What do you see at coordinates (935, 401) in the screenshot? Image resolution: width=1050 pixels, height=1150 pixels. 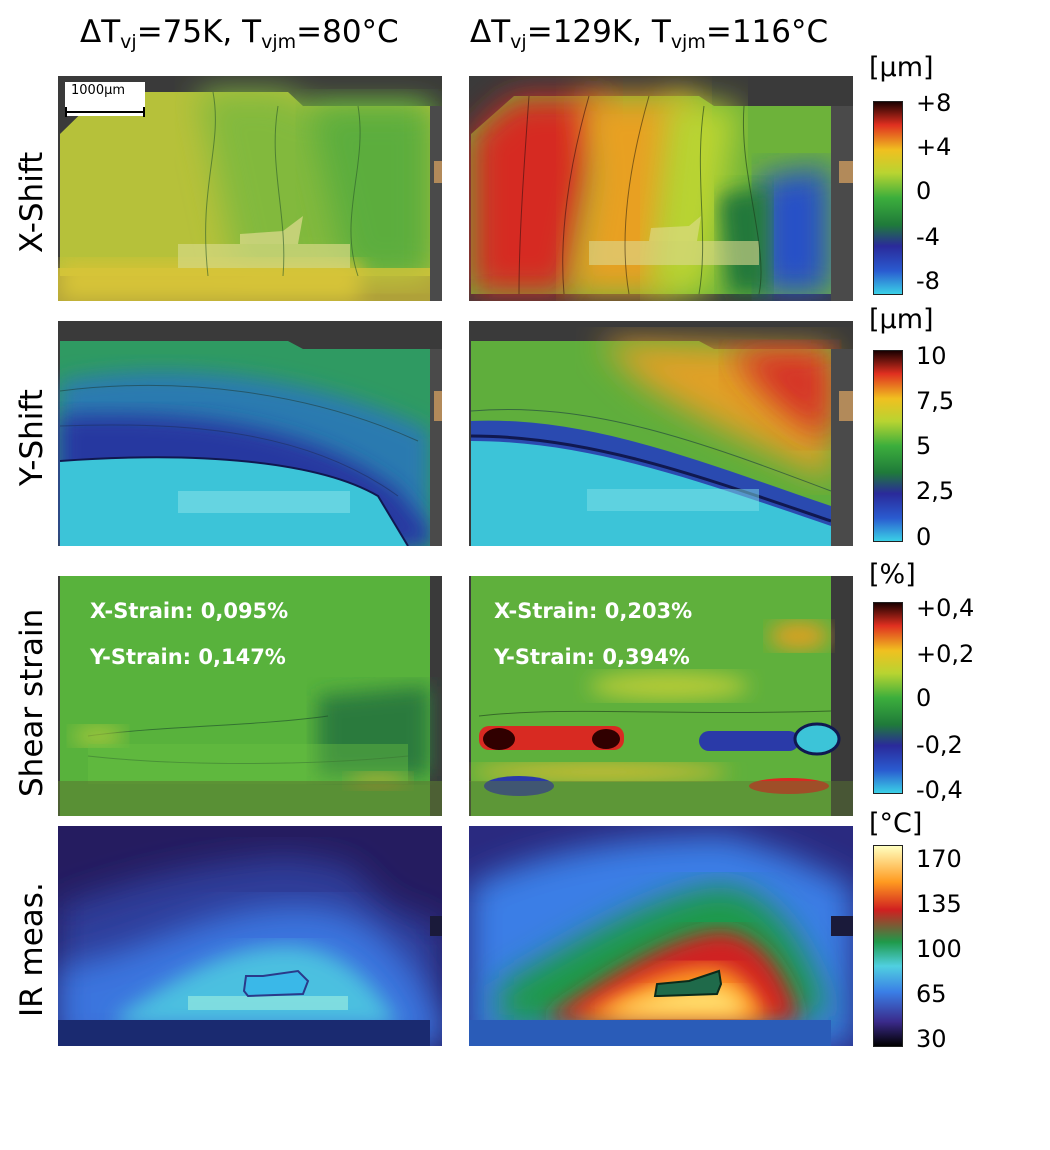 I see `tick-y-shift-1: 7,5` at bounding box center [935, 401].